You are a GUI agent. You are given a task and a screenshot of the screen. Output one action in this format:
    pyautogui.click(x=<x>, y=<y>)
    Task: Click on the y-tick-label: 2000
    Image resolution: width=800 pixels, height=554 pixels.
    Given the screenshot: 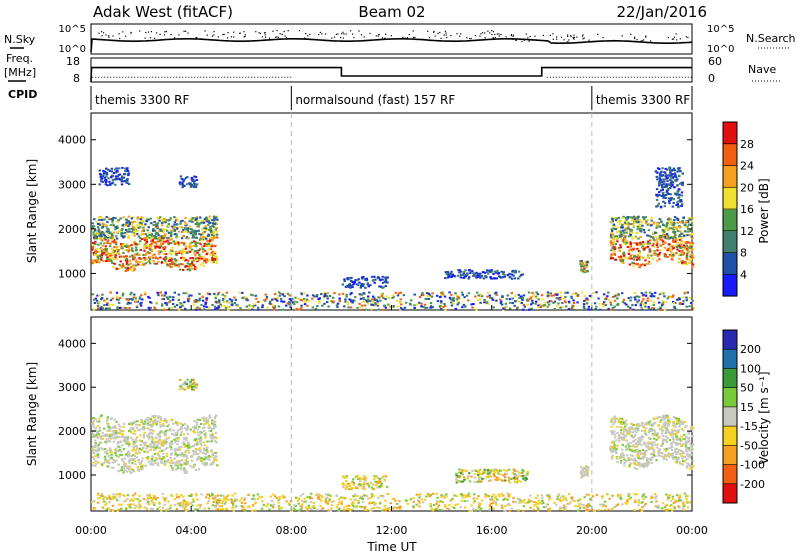 What is the action you would take?
    pyautogui.click(x=72, y=229)
    